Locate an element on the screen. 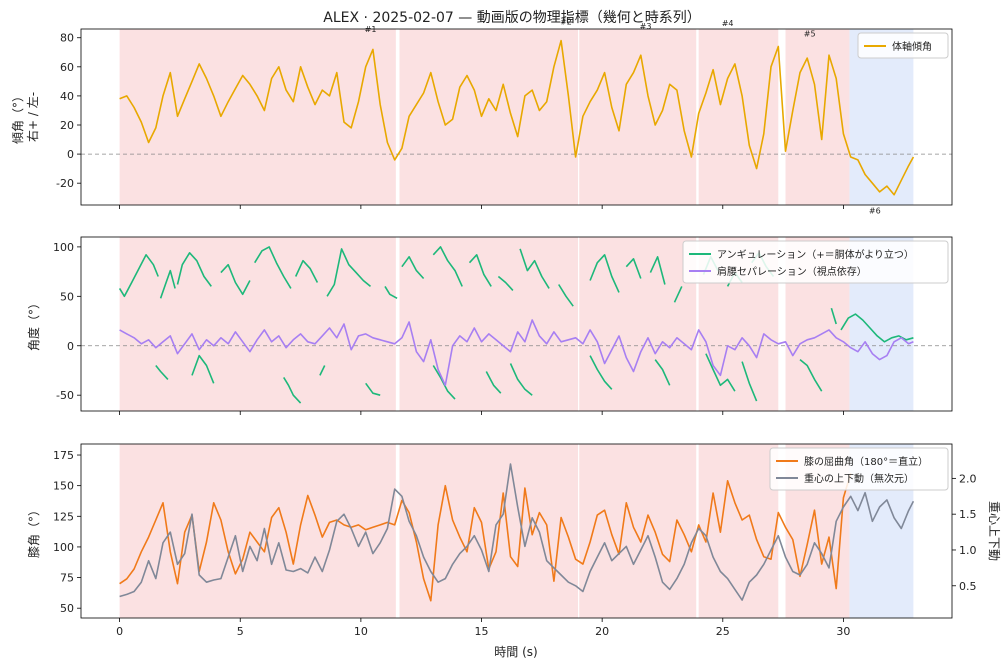 This screenshot has height=671, width=1004. turn-marker-label: #4 is located at coordinates (728, 23).